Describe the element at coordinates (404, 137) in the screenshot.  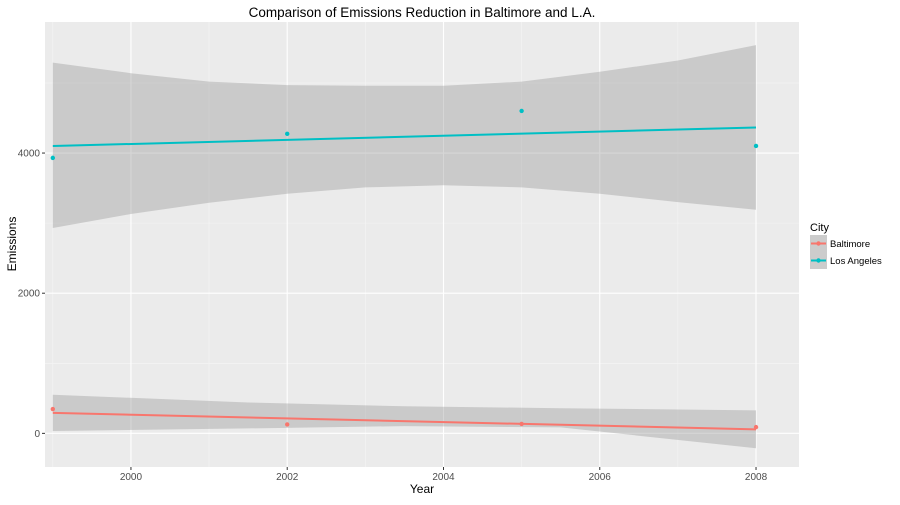
I see `fit-line-los-angeles` at that location.